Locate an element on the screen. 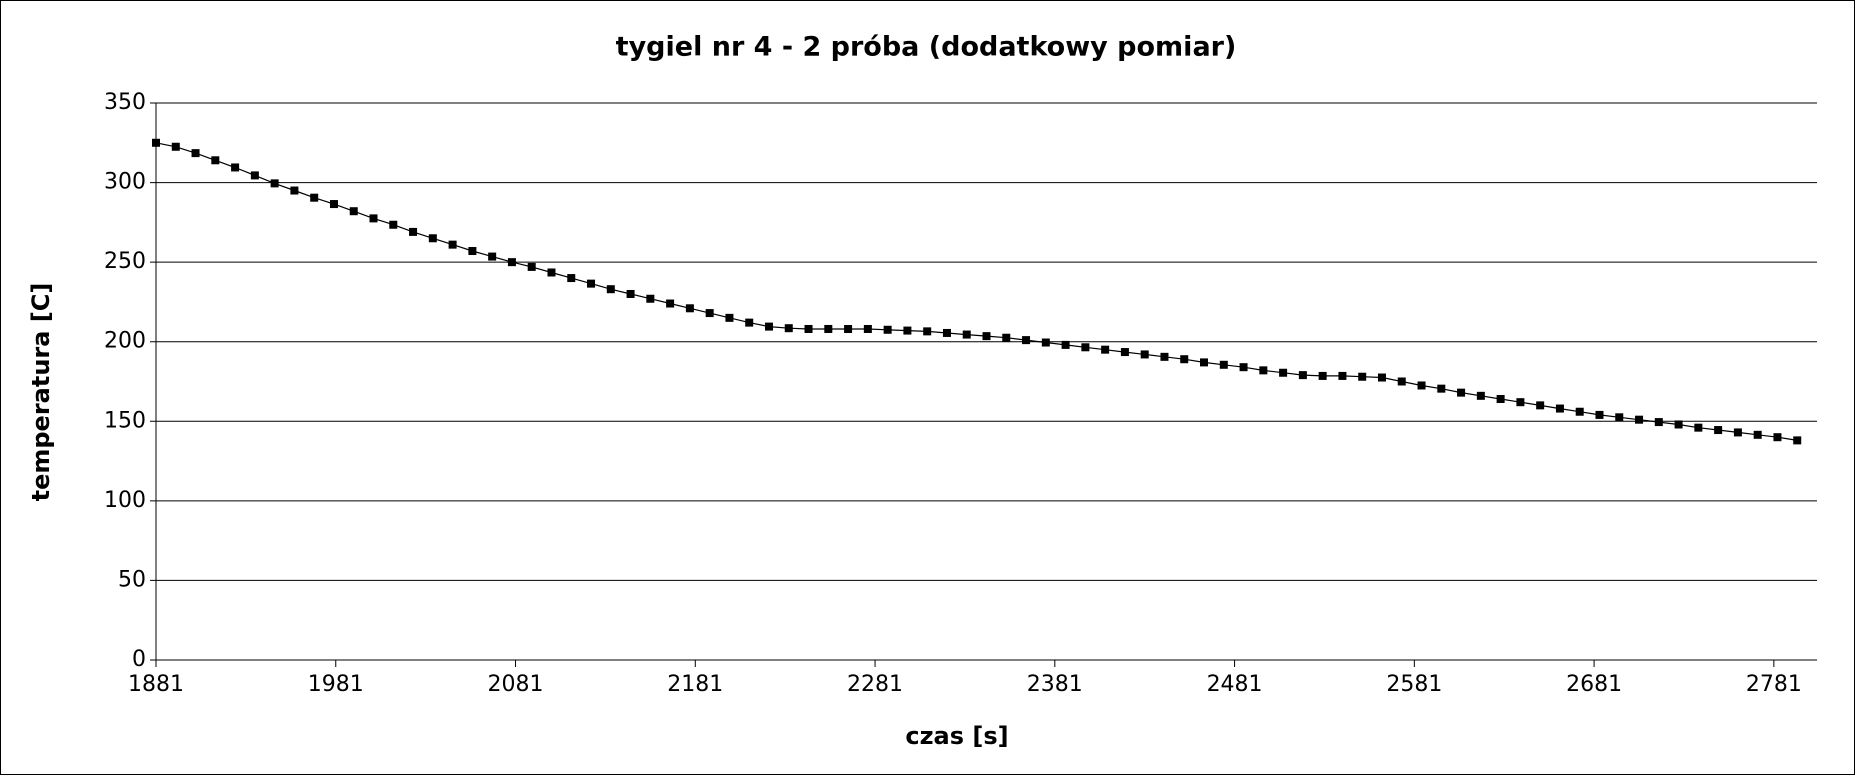  x-tick-label: 1981 is located at coordinates (336, 684).